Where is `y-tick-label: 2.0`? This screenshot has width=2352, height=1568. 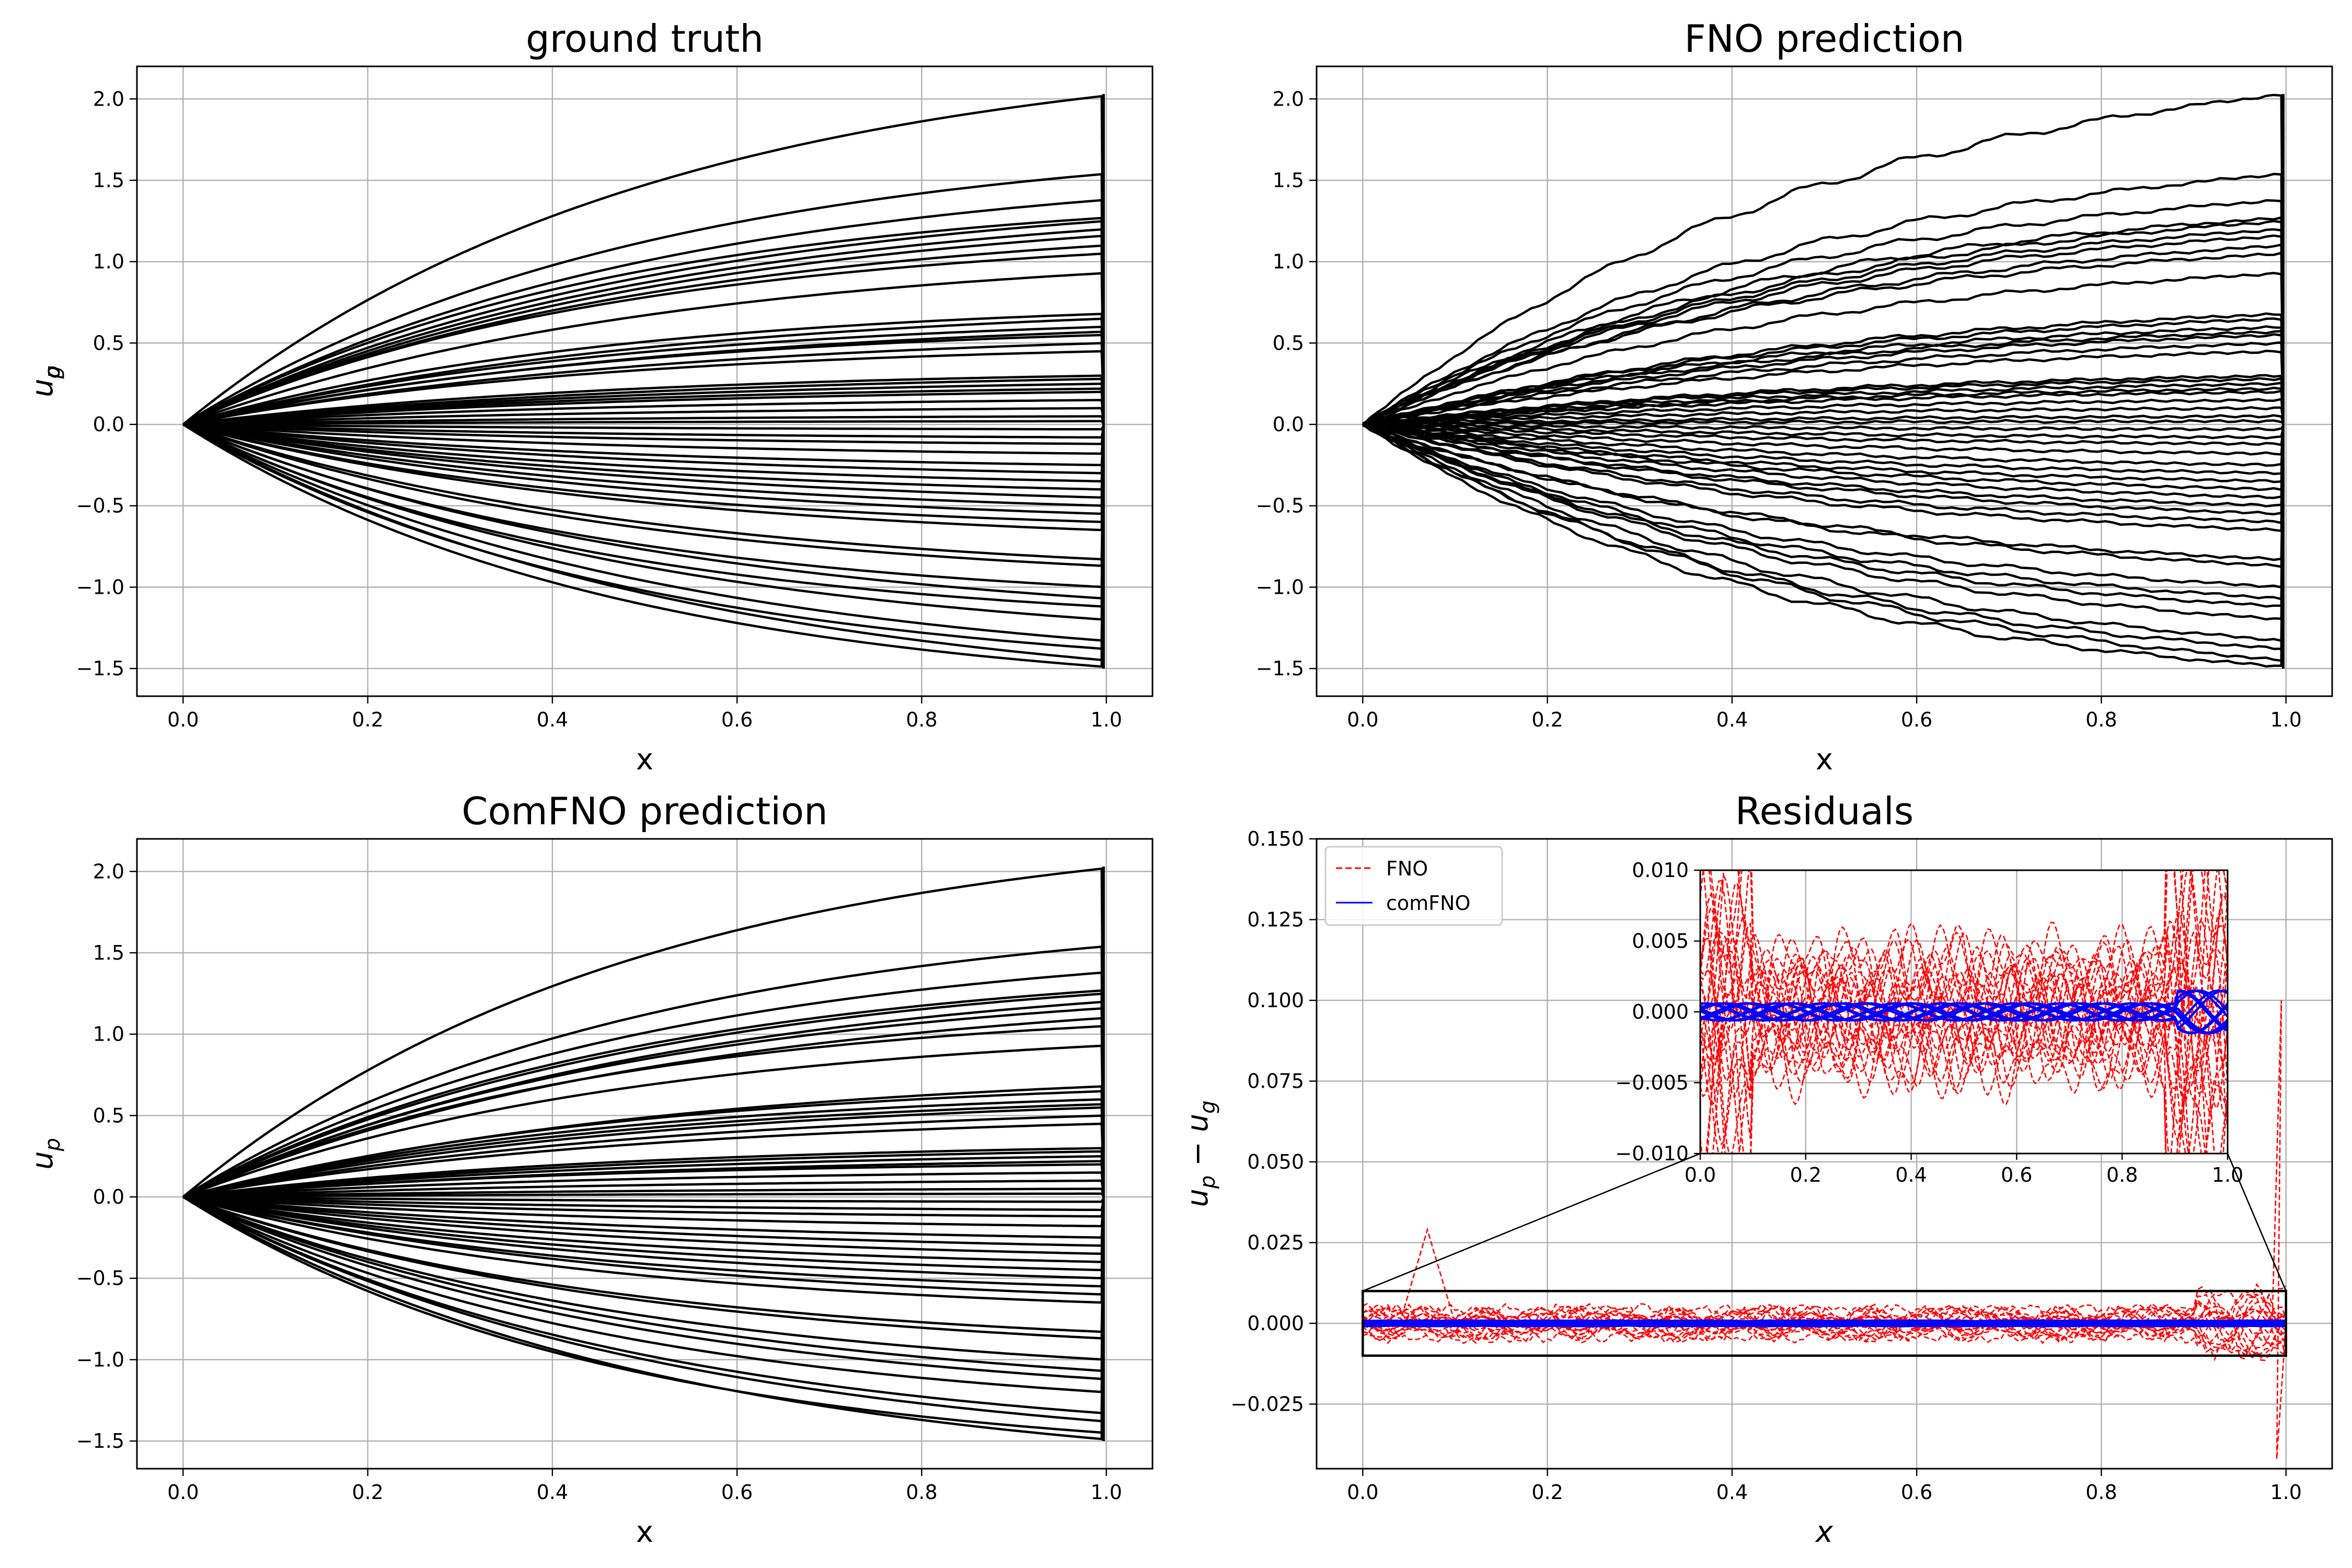
y-tick-label: 2.0 is located at coordinates (108, 98).